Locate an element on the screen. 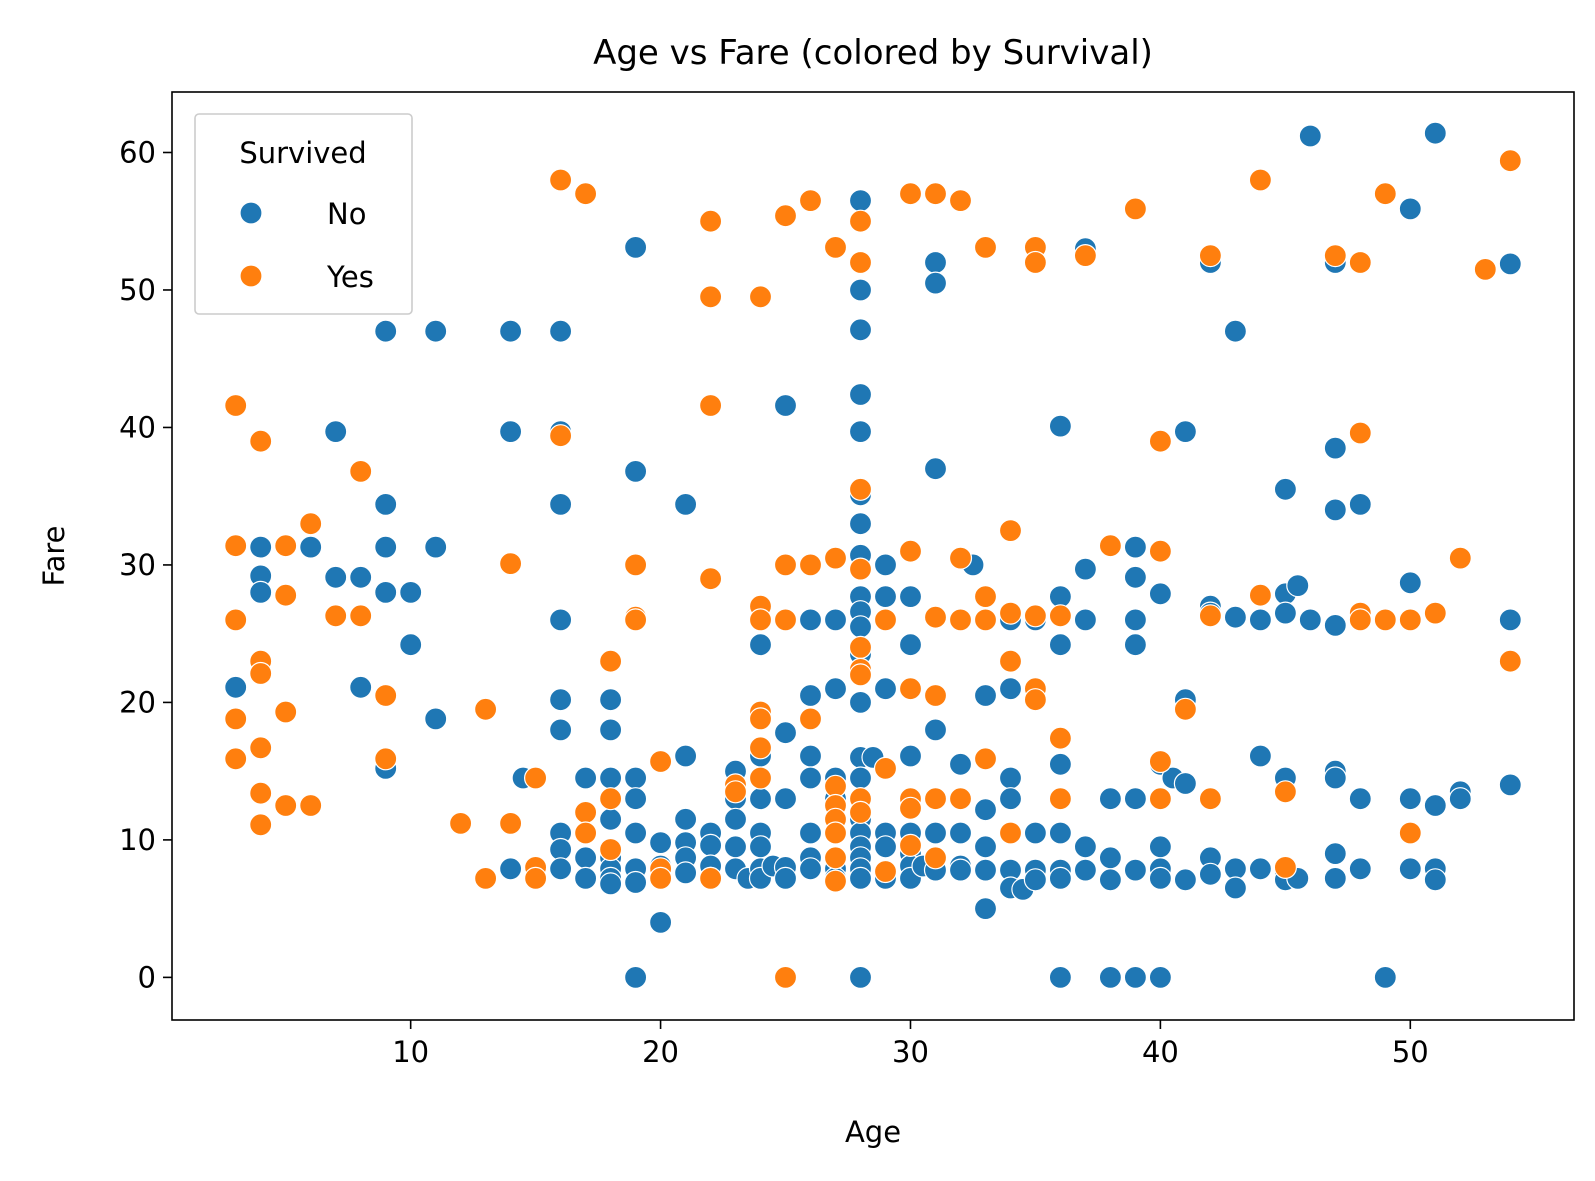  x-tick-label-10: 10 is located at coordinates (410, 1052).